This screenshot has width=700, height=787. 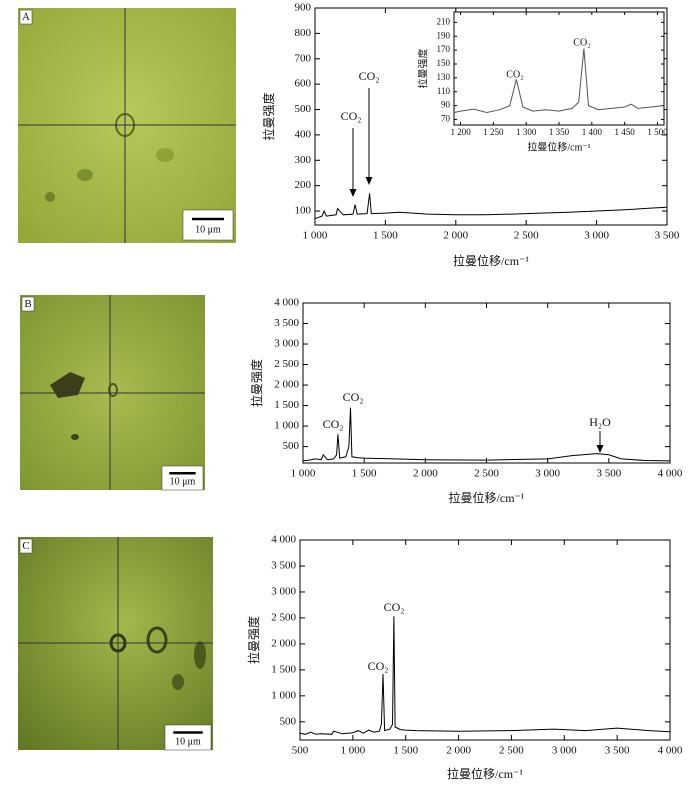 What do you see at coordinates (303, 185) in the screenshot?
I see `y-tick-label: 200` at bounding box center [303, 185].